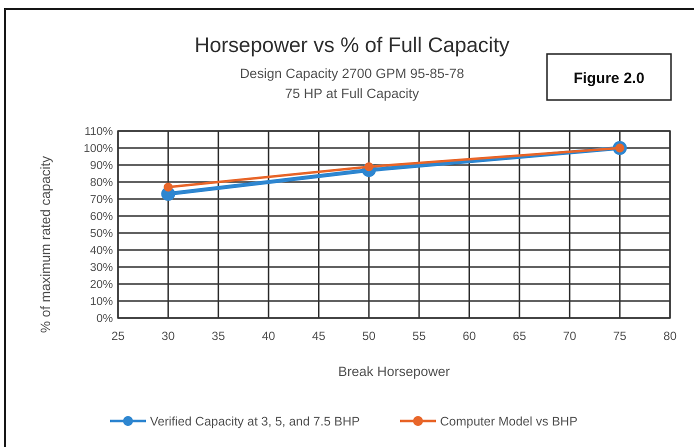 Image resolution: width=694 pixels, height=447 pixels. I want to click on y-tick-label: 80%, so click(101, 183).